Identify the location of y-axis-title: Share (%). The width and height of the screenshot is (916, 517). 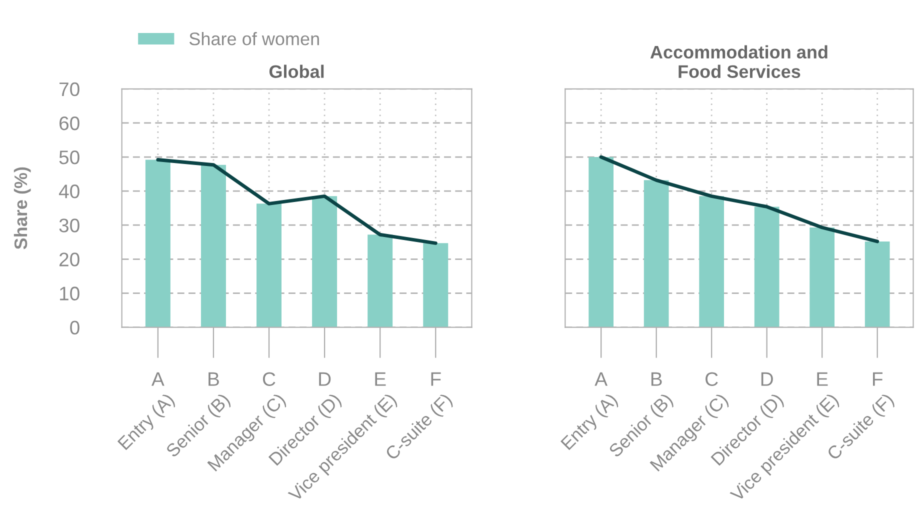
(22, 208).